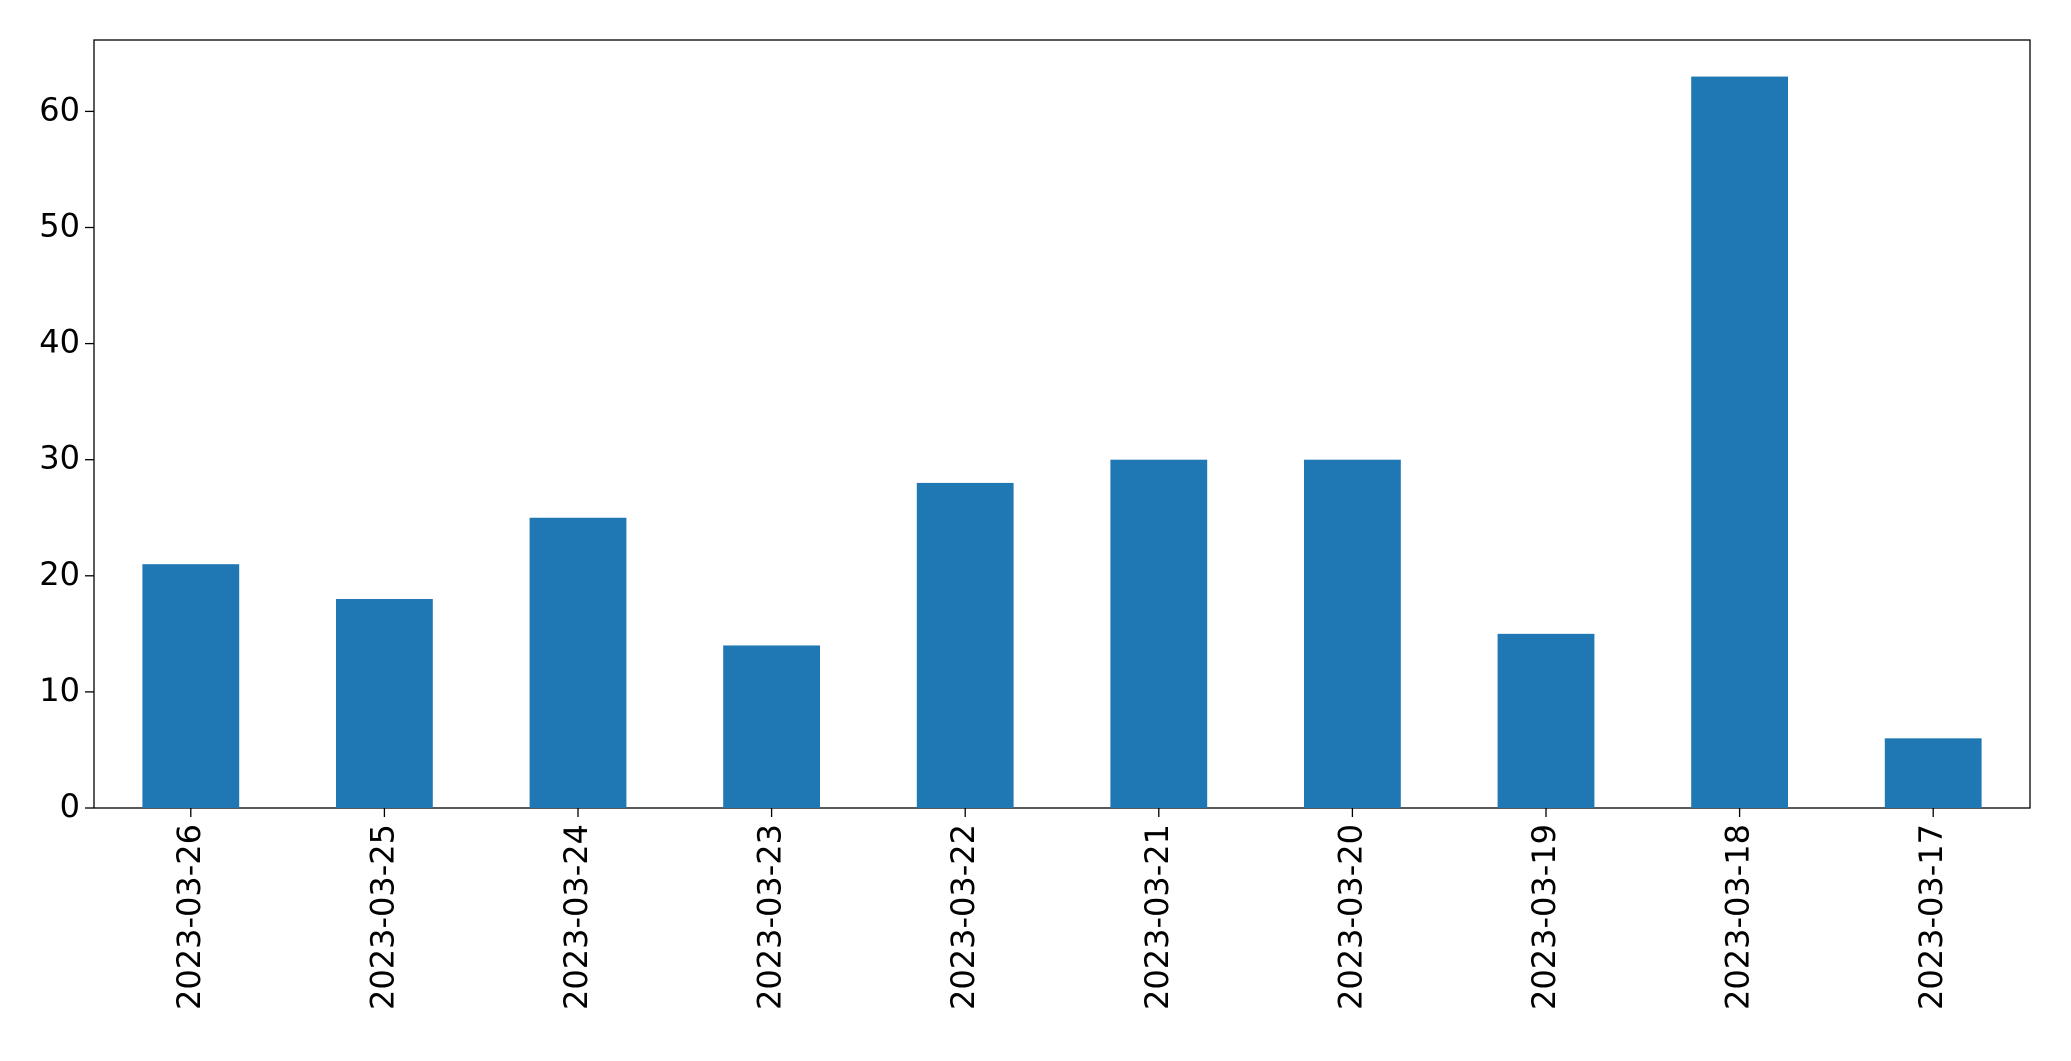 This screenshot has width=2071, height=1061. I want to click on x-tick-label: 2023-03-23, so click(770, 917).